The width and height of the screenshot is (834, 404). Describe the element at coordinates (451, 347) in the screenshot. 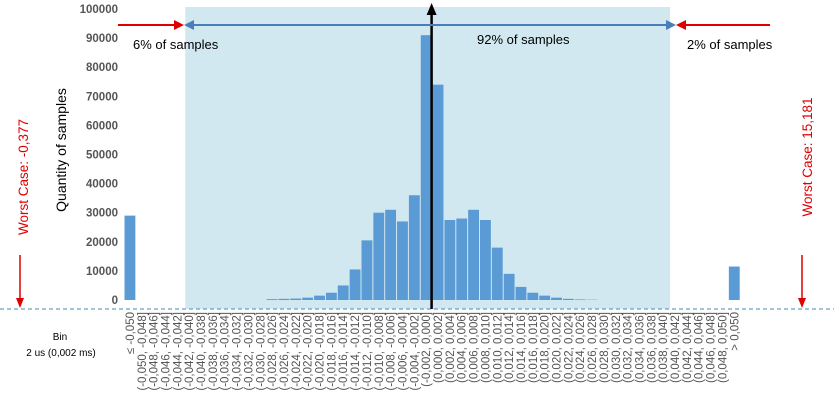

I see `x-tick-label: (0,002, 0,004]` at that location.